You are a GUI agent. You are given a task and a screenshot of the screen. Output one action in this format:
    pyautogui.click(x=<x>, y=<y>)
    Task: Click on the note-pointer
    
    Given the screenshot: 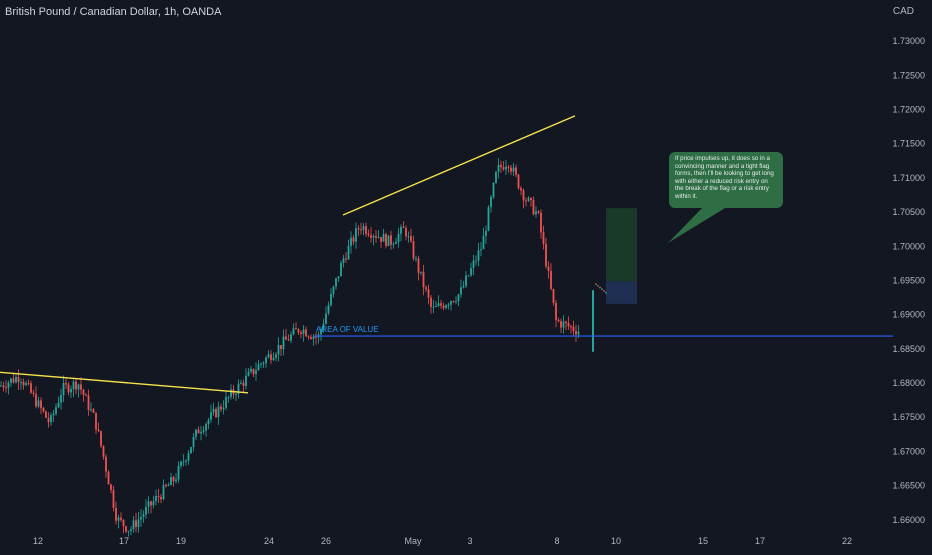 What is the action you would take?
    pyautogui.click(x=699, y=224)
    